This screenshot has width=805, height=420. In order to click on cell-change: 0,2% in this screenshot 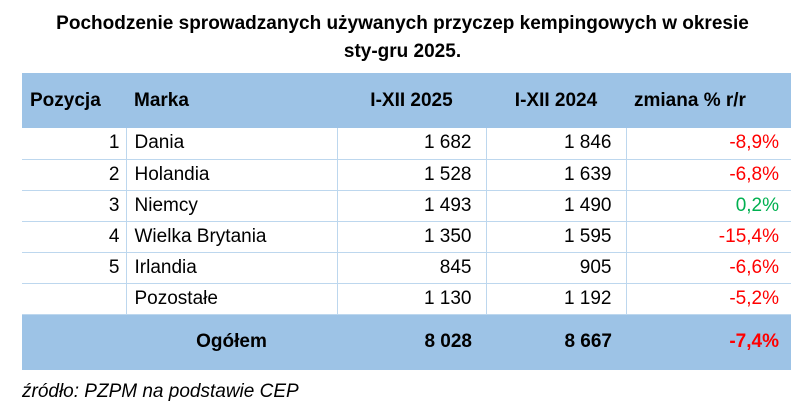, I will do `click(708, 206)`.